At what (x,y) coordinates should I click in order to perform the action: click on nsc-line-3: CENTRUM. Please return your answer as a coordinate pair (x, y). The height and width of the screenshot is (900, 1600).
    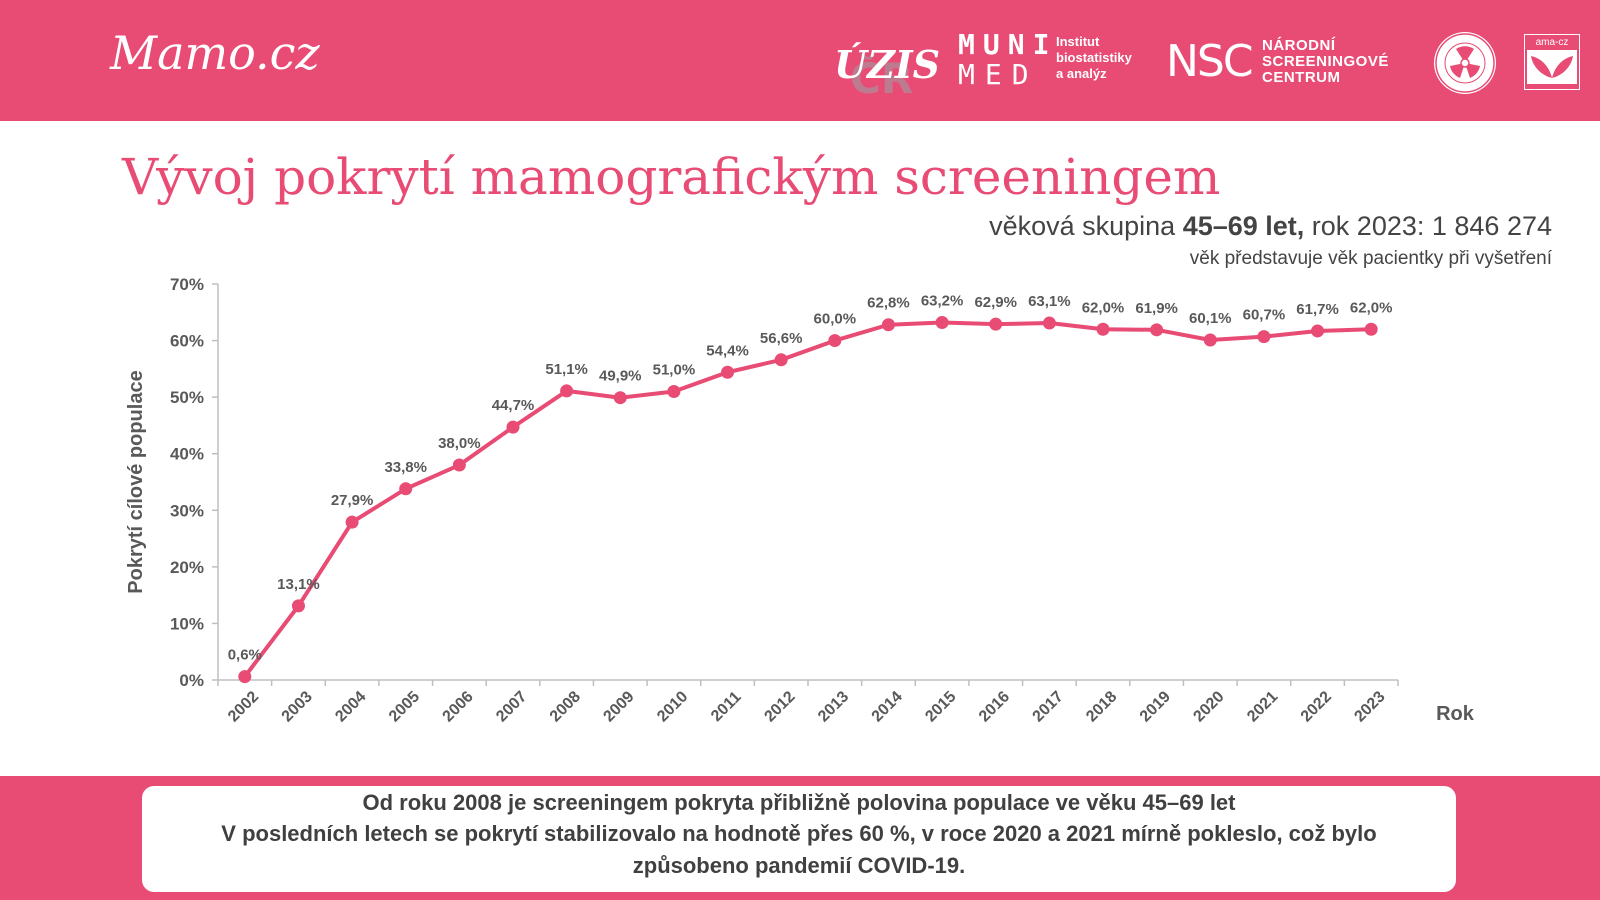
    Looking at the image, I should click on (1301, 77).